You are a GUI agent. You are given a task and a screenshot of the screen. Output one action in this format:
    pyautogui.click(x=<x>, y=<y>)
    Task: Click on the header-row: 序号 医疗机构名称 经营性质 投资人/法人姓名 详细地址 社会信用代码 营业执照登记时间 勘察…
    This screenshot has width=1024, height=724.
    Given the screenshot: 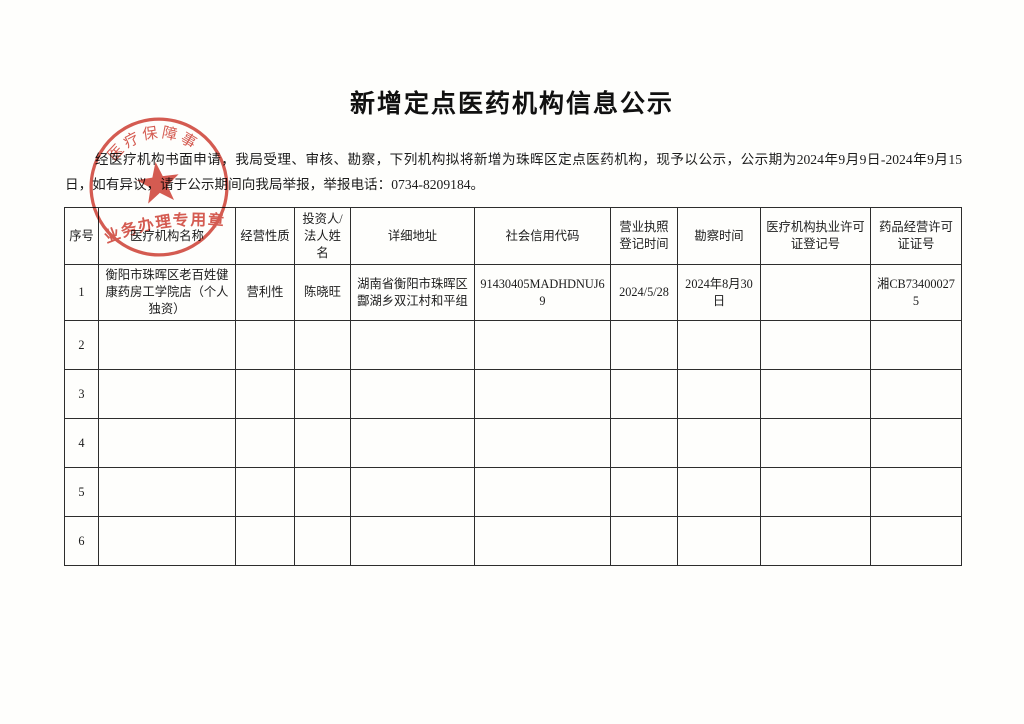 What is the action you would take?
    pyautogui.click(x=513, y=236)
    